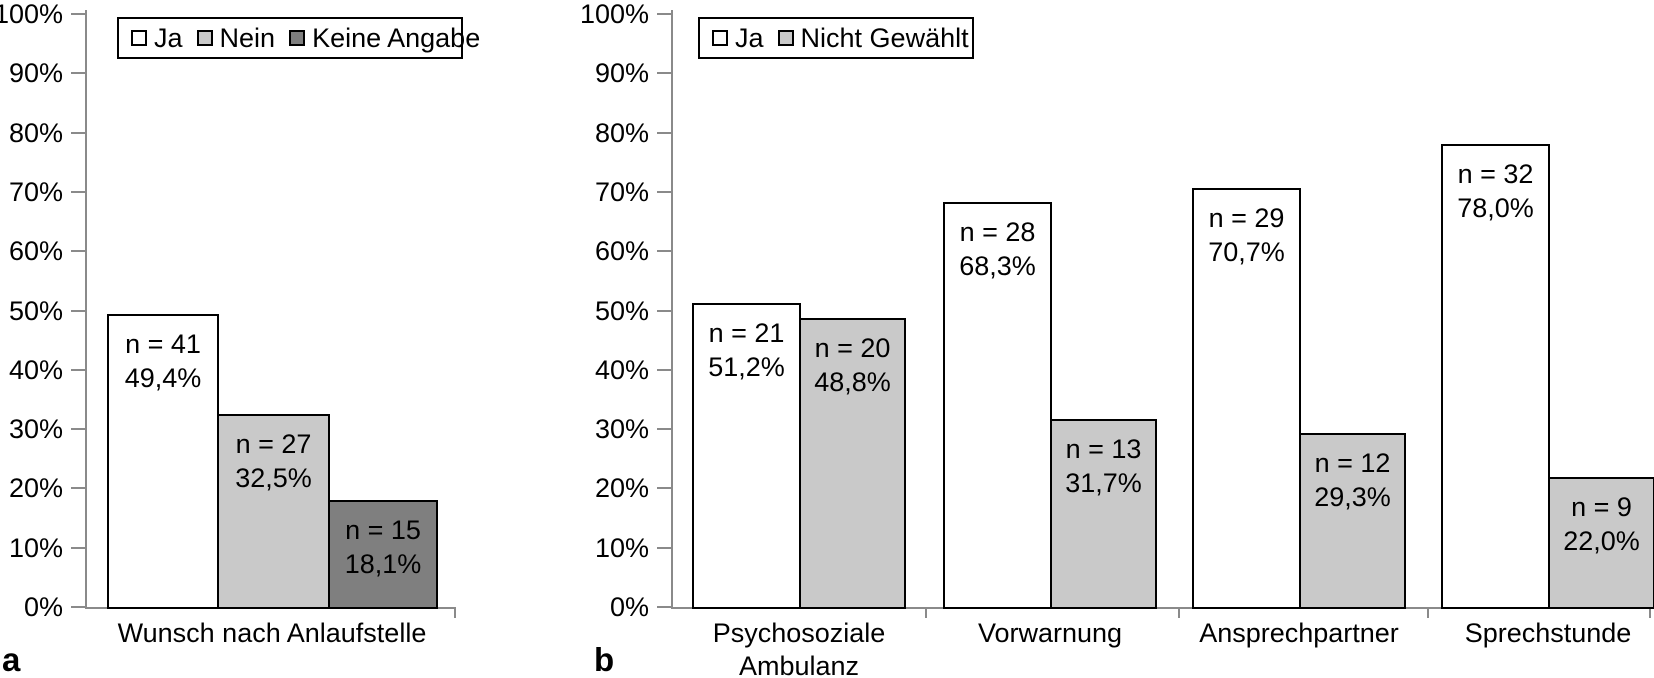 This screenshot has width=1654, height=678. Describe the element at coordinates (272, 633) in the screenshot. I see `category-label-wunsch-nach-anlaufstelle: Wunsch nach Anlaufstelle` at that location.